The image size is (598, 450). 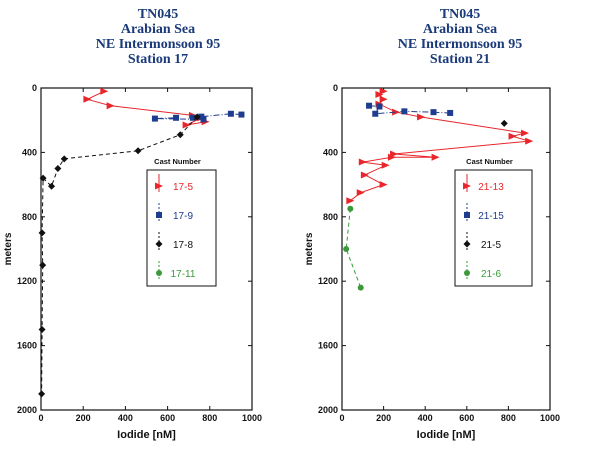 What do you see at coordinates (341, 418) in the screenshot?
I see `chart-2-xtick-label-0: 0` at bounding box center [341, 418].